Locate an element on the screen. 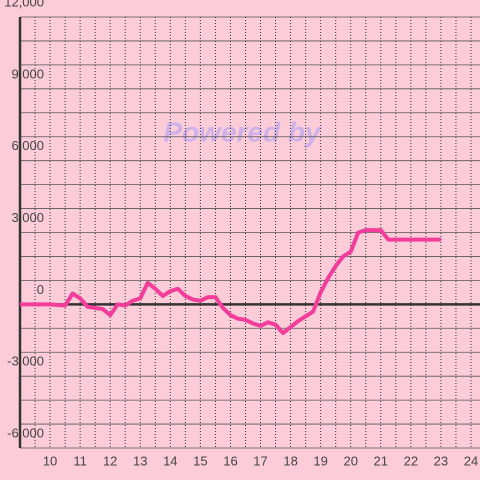 This screenshot has height=485, width=480. x-tick-label: 17 is located at coordinates (260, 460).